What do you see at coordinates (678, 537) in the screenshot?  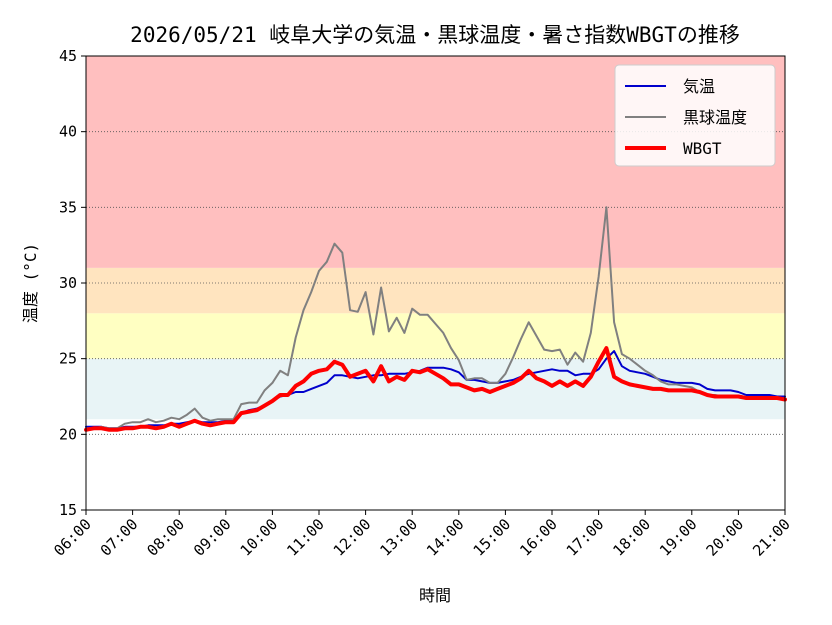 I see `x-tick-label-13: 19:00` at bounding box center [678, 537].